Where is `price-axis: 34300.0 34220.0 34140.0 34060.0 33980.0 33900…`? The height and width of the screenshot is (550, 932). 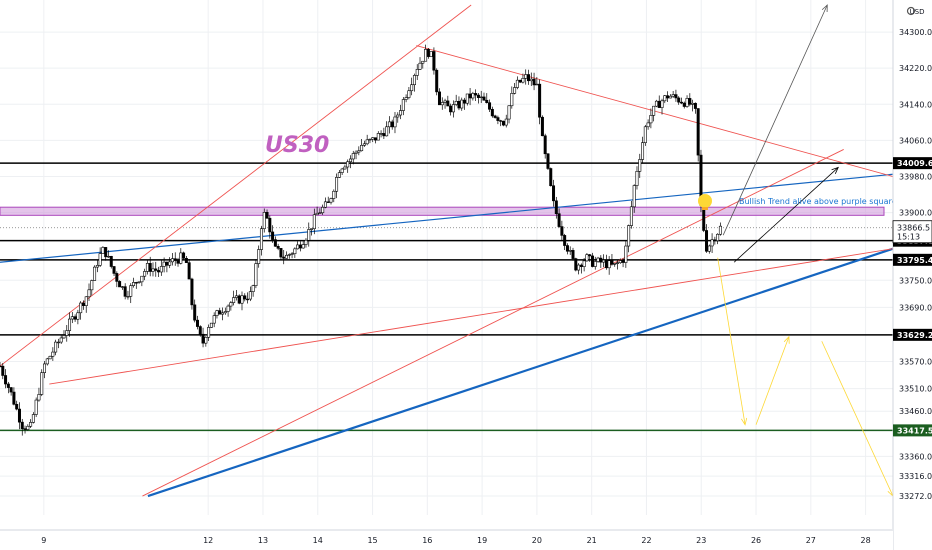 price-axis: 34300.0 34220.0 34140.0 34060.0 33980.0 33900… is located at coordinates (912, 275).